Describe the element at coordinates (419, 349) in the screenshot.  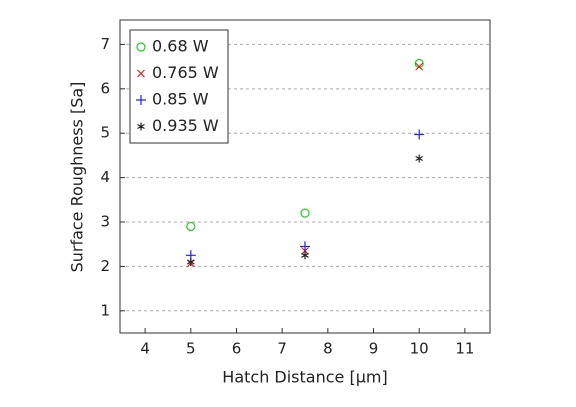
I see `x-tick-label: 10` at that location.